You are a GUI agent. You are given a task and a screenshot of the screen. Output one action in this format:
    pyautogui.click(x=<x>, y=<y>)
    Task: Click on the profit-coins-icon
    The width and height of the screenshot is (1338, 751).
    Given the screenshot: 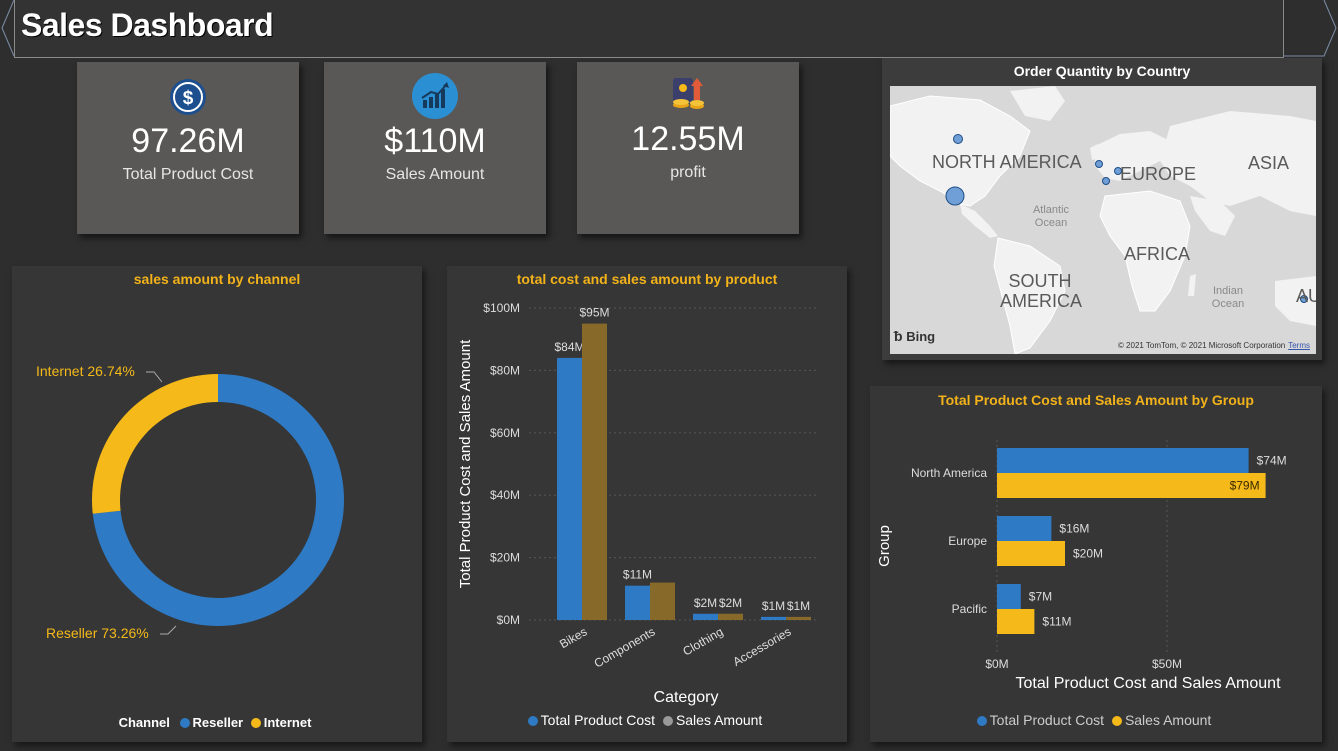 What is the action you would take?
    pyautogui.click(x=688, y=93)
    